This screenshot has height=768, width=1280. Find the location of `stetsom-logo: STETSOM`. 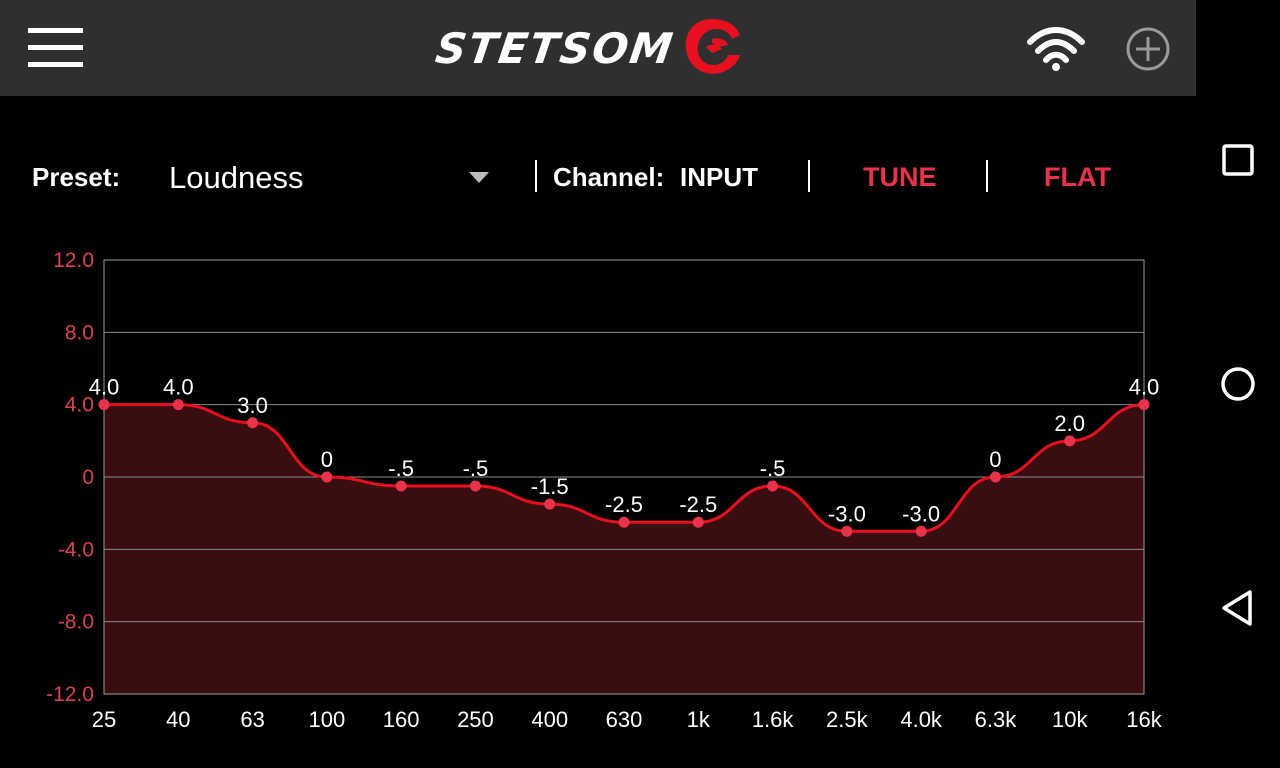

stetsom-logo: STETSOM is located at coordinates (587, 48).